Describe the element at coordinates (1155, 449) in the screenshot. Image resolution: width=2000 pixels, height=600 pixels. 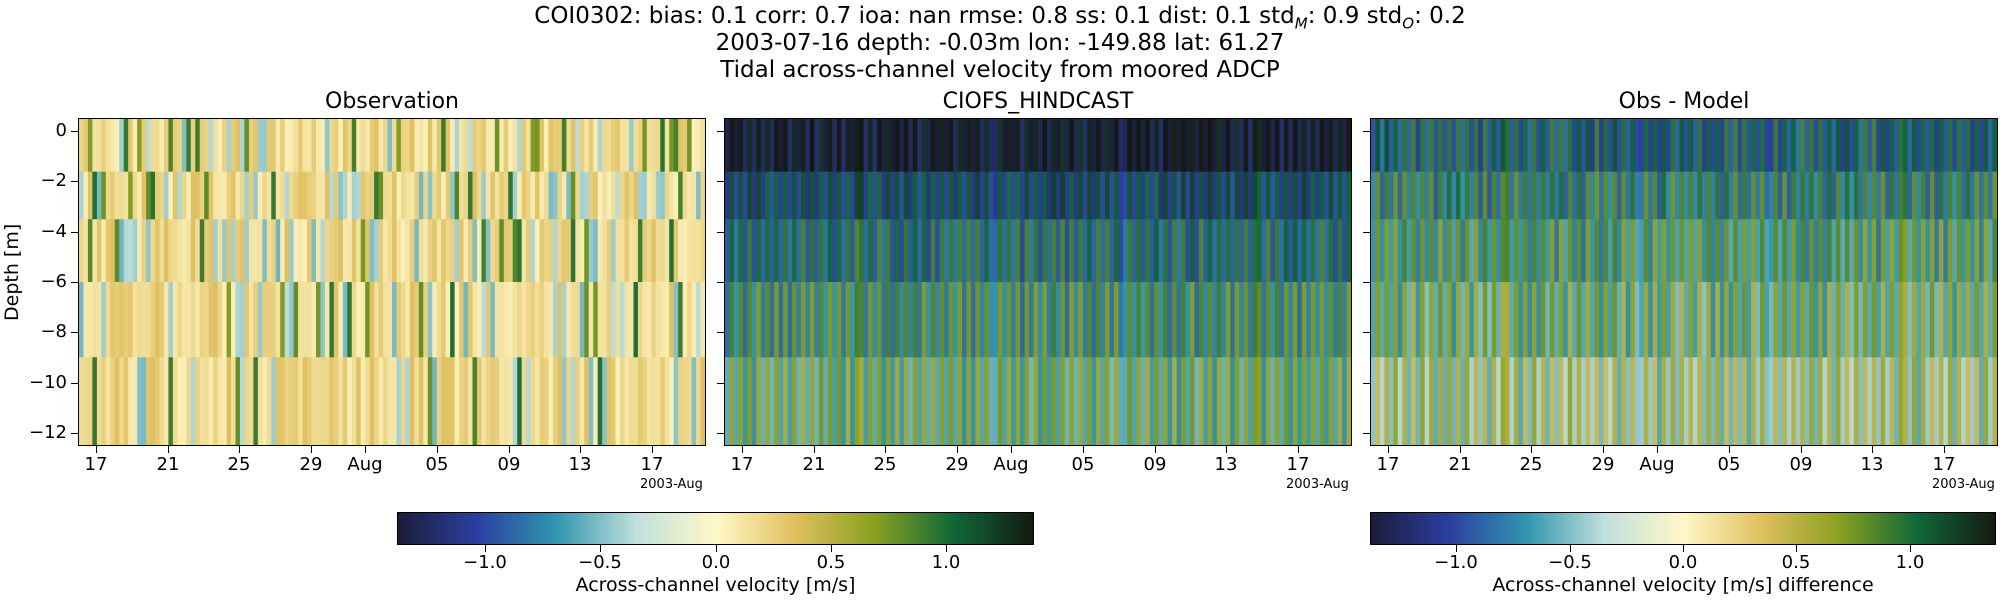
I see `x-tick-mark` at that location.